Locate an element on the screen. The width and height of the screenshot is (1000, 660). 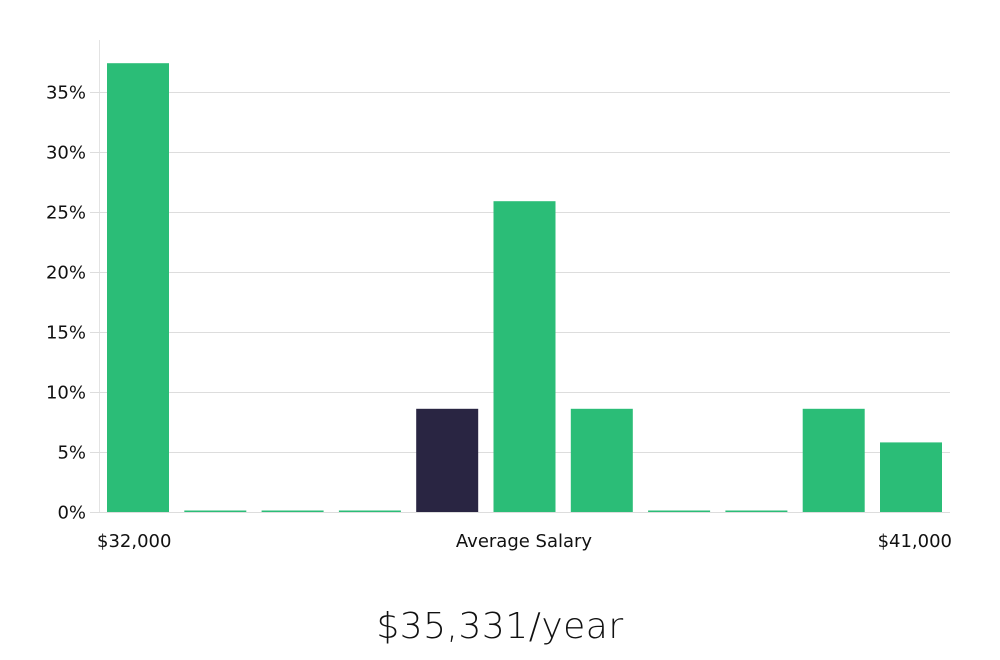
y-tick-label: 35% is located at coordinates (66, 93).